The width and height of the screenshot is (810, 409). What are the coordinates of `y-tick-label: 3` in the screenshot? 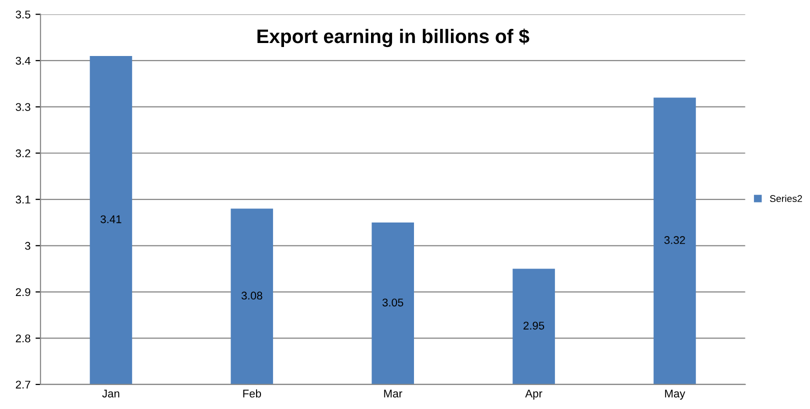 It's located at (27, 246).